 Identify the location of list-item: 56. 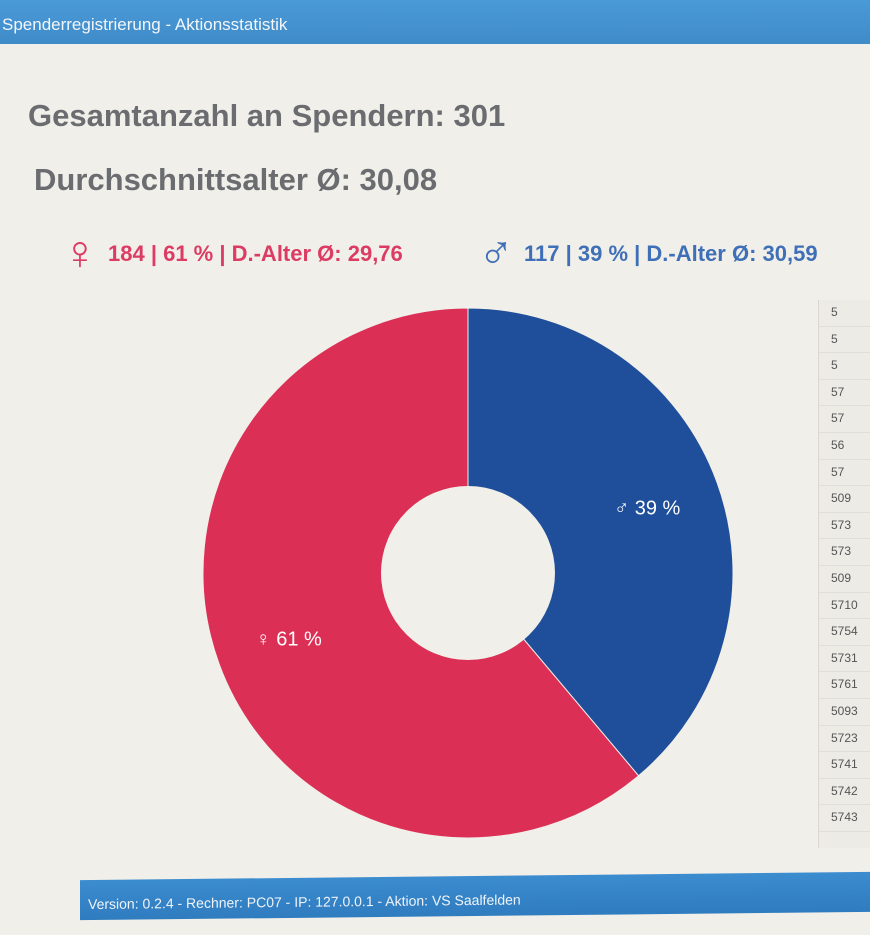
(844, 446).